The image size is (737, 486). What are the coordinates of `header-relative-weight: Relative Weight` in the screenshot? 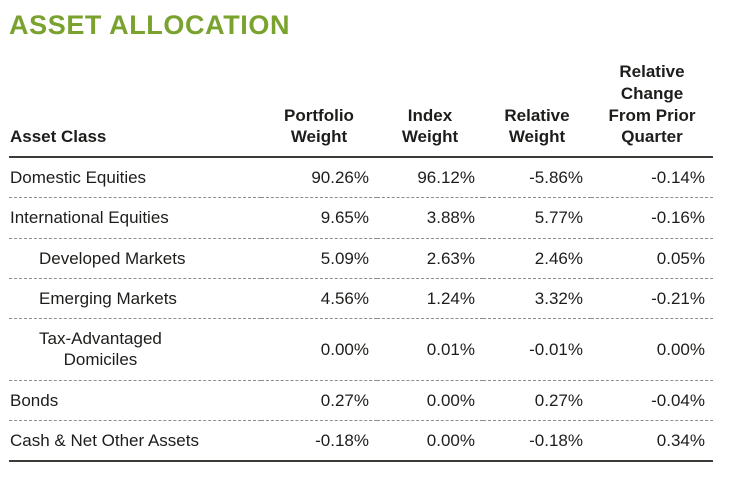 It's located at (537, 126).